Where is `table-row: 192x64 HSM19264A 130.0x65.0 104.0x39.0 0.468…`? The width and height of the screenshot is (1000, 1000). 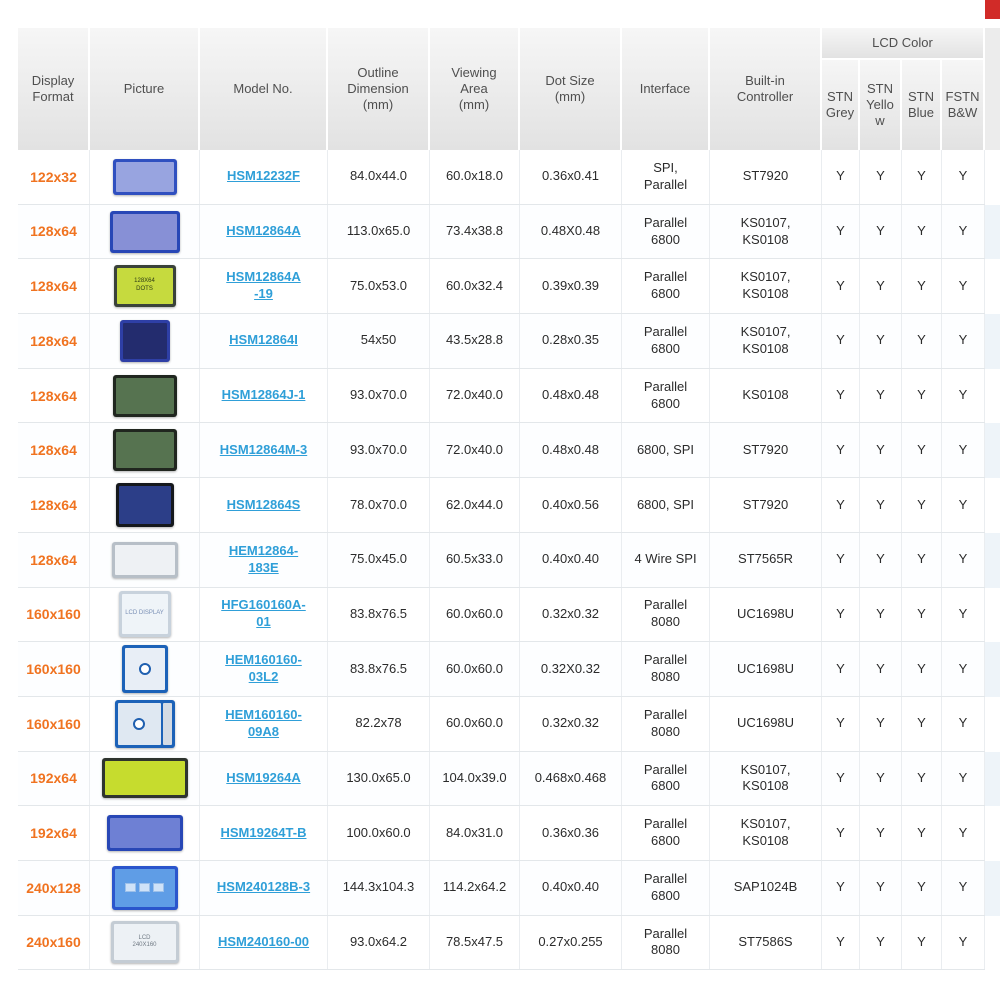 table-row: 192x64 HSM19264A 130.0x65.0 104.0x39.0 0.468… is located at coordinates (501, 779).